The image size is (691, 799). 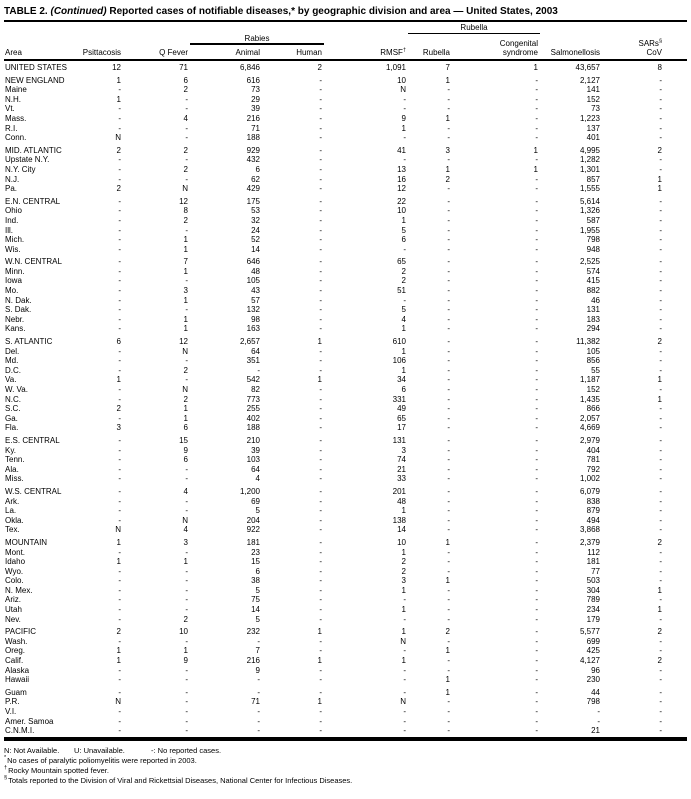 What do you see at coordinates (255, 552) in the screenshot?
I see `value-cell: 23` at bounding box center [255, 552].